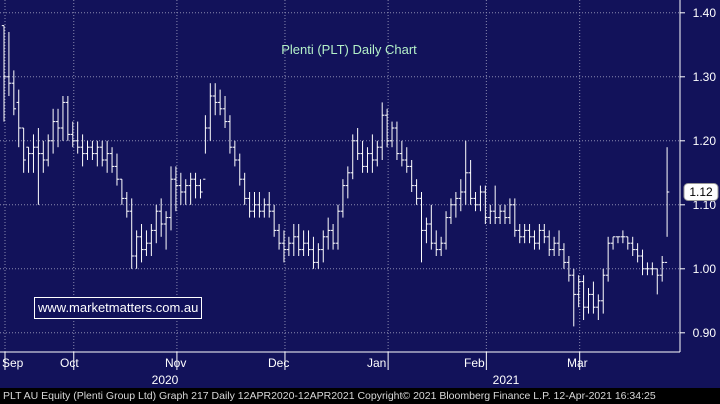 The image size is (720, 404). I want to click on x-tick-label: Dec, so click(278, 363).